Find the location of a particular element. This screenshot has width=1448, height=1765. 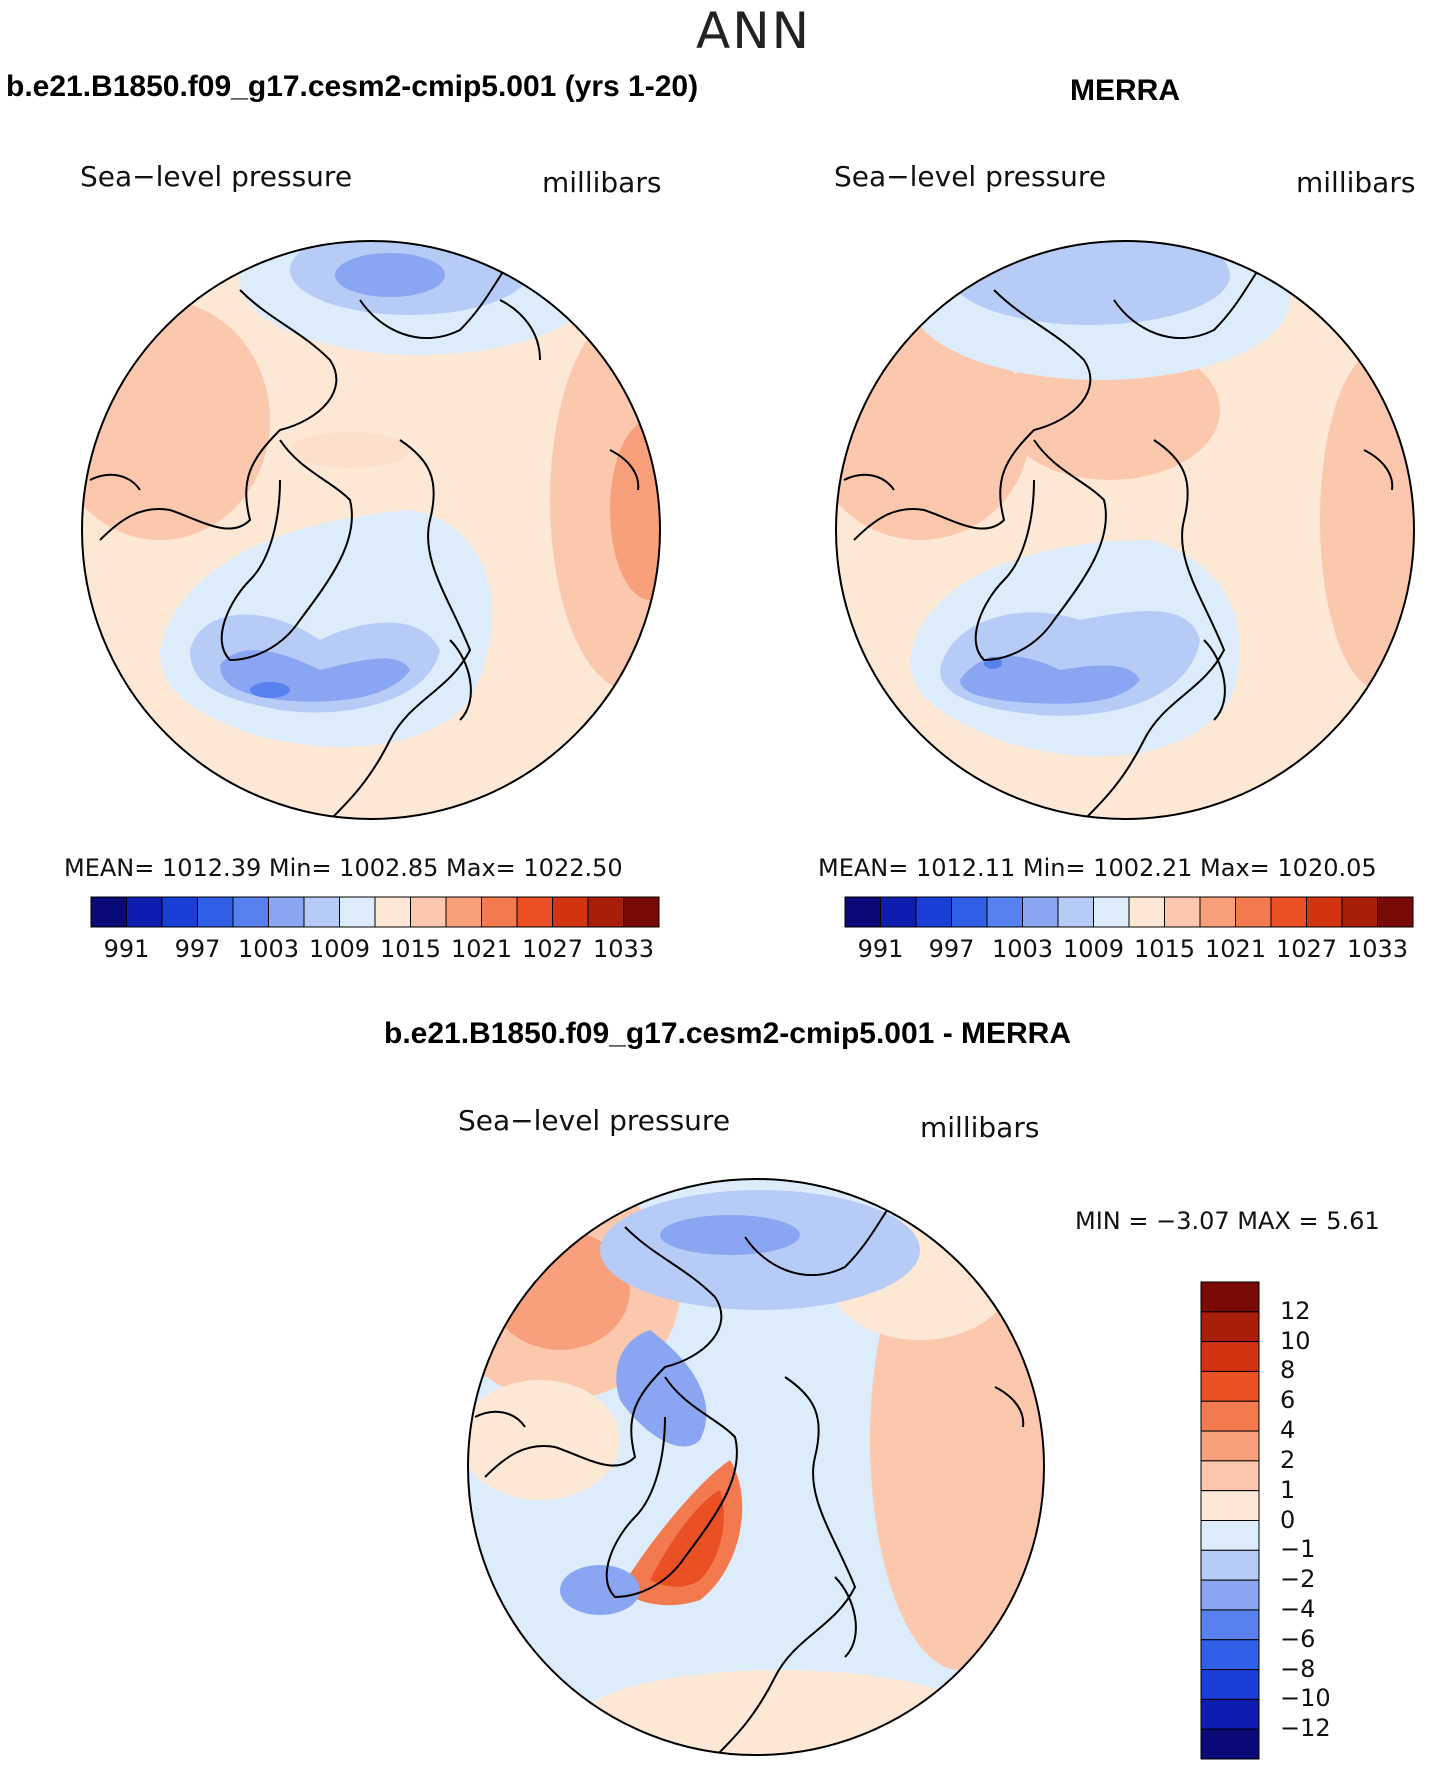

model-colorbar is located at coordinates (375, 912).